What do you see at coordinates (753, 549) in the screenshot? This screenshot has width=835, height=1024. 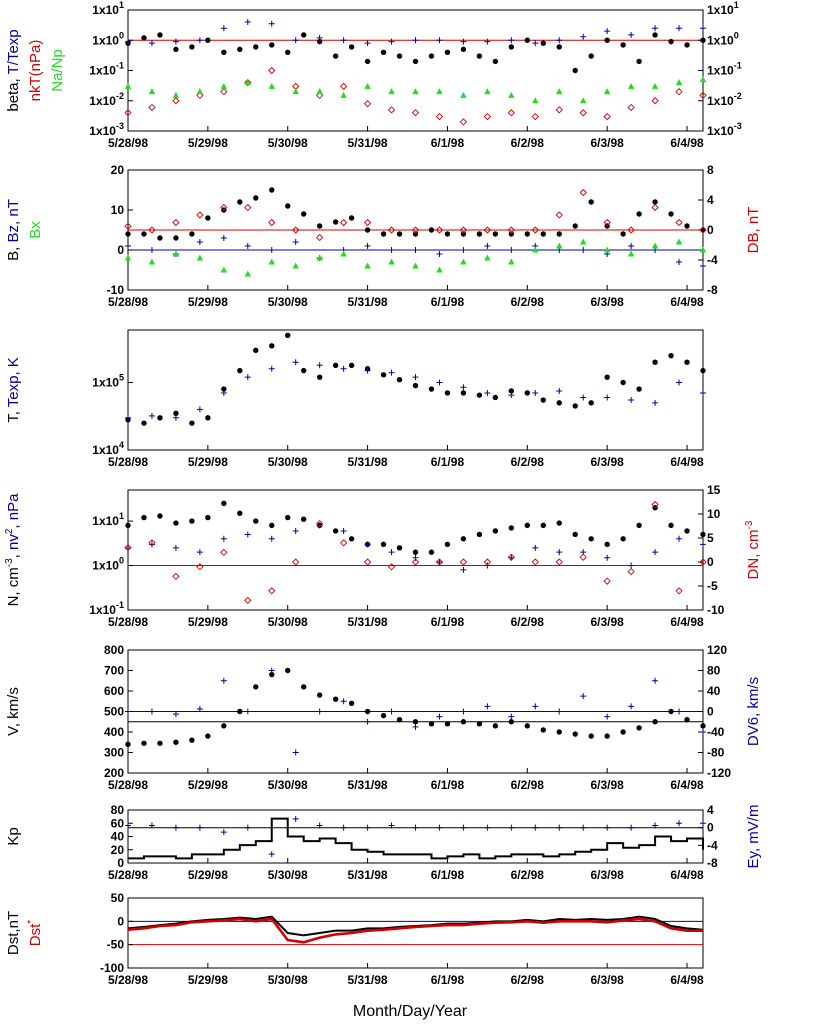 I see `y2-axis-label: DN, cm-3​` at bounding box center [753, 549].